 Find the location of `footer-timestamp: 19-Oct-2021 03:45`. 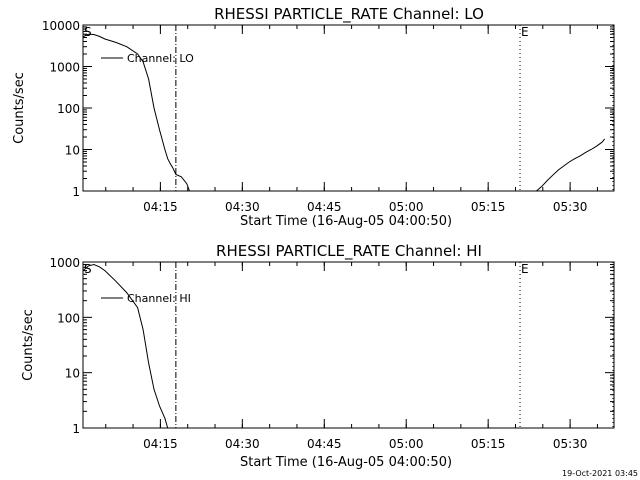

footer-timestamp: 19-Oct-2021 03:45 is located at coordinates (600, 473).